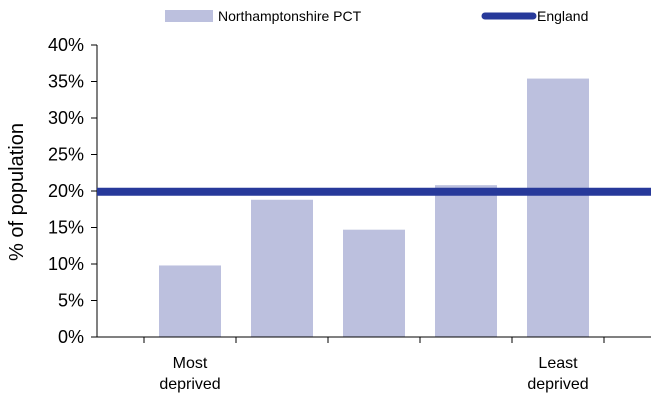  I want to click on y-tick-label: 0%, so click(71, 337).